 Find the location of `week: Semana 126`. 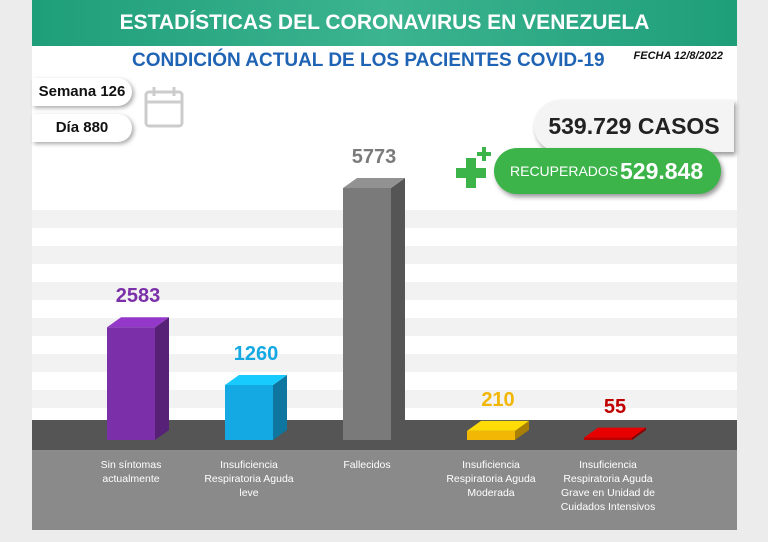

week: Semana 126 is located at coordinates (82, 92).